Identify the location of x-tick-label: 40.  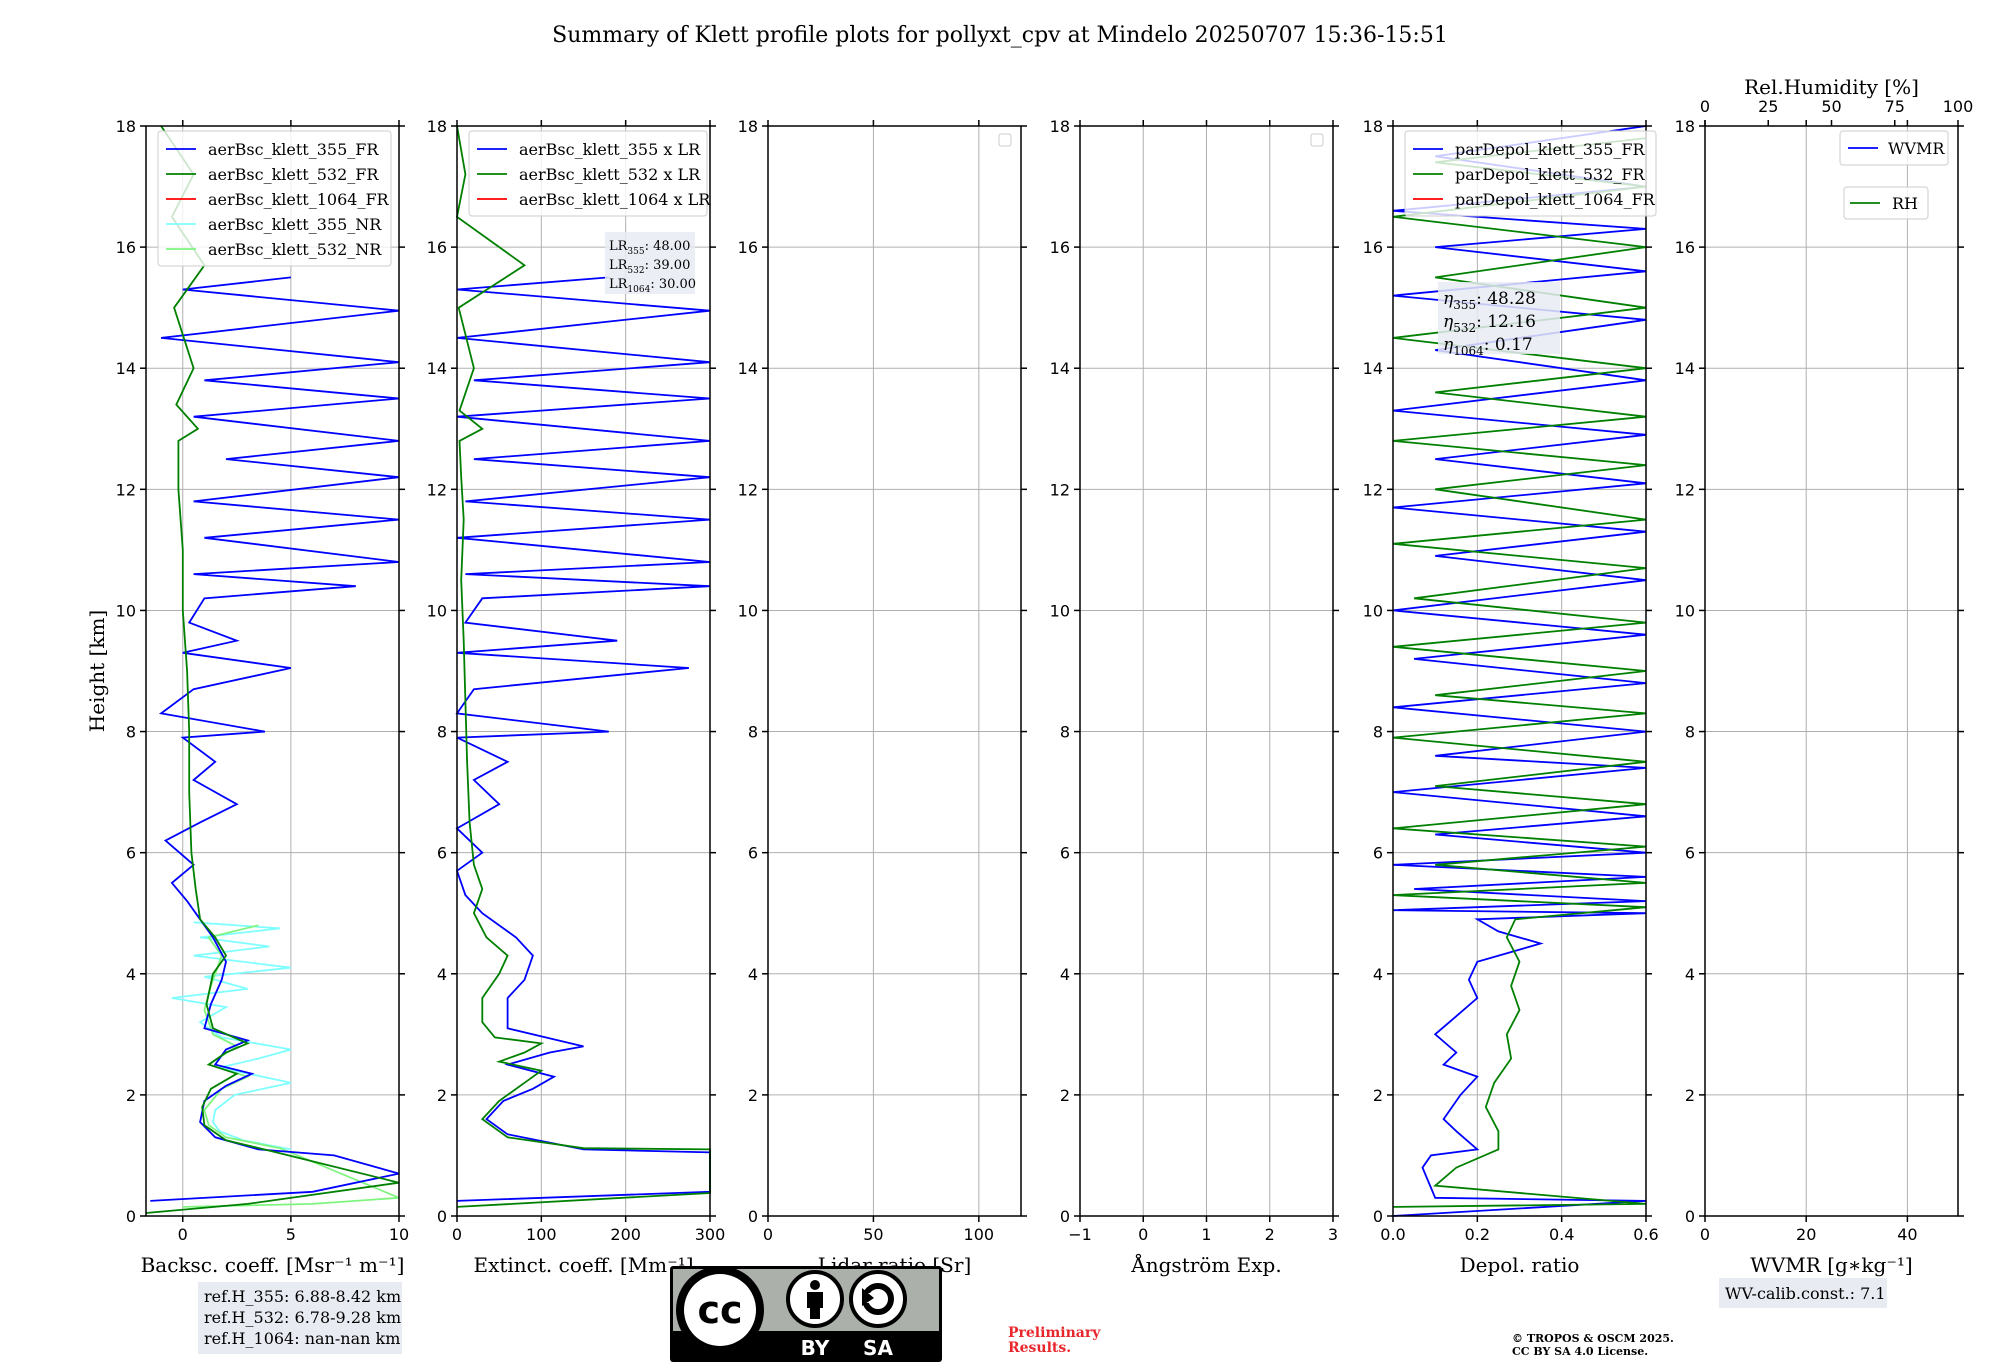
(1907, 1234).